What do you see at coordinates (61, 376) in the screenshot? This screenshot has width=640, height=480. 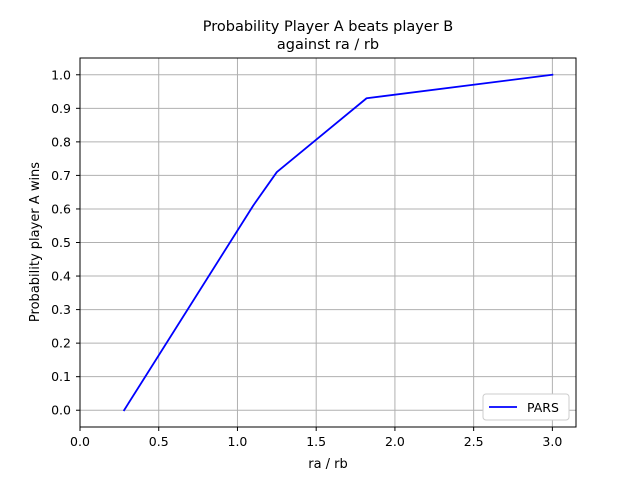 I see `y-tick-label: 0.1` at bounding box center [61, 376].